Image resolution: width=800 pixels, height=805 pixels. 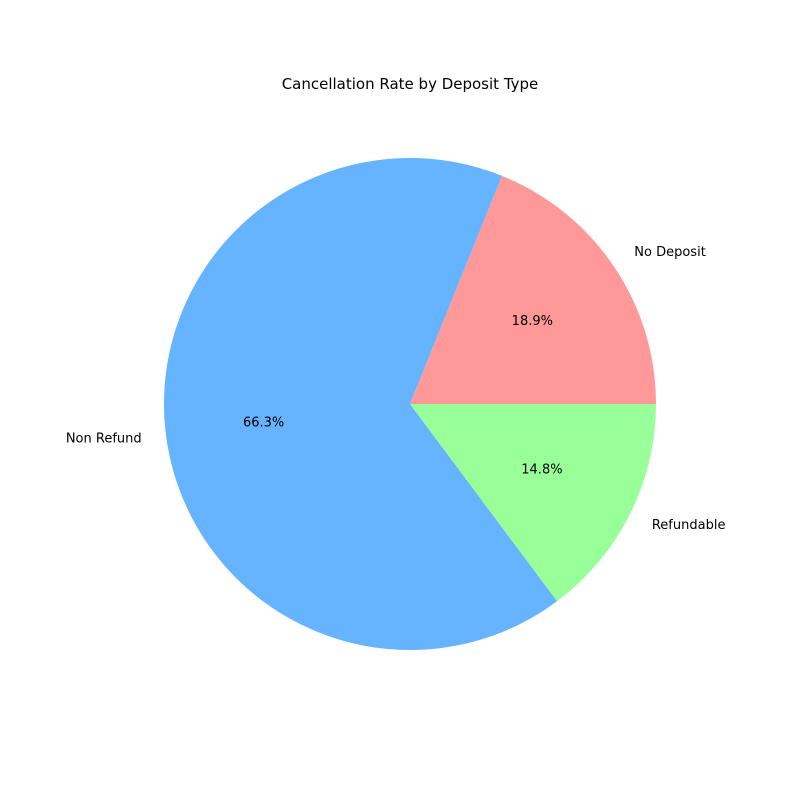 What do you see at coordinates (670, 252) in the screenshot?
I see `slice-label-no-deposit: No Deposit` at bounding box center [670, 252].